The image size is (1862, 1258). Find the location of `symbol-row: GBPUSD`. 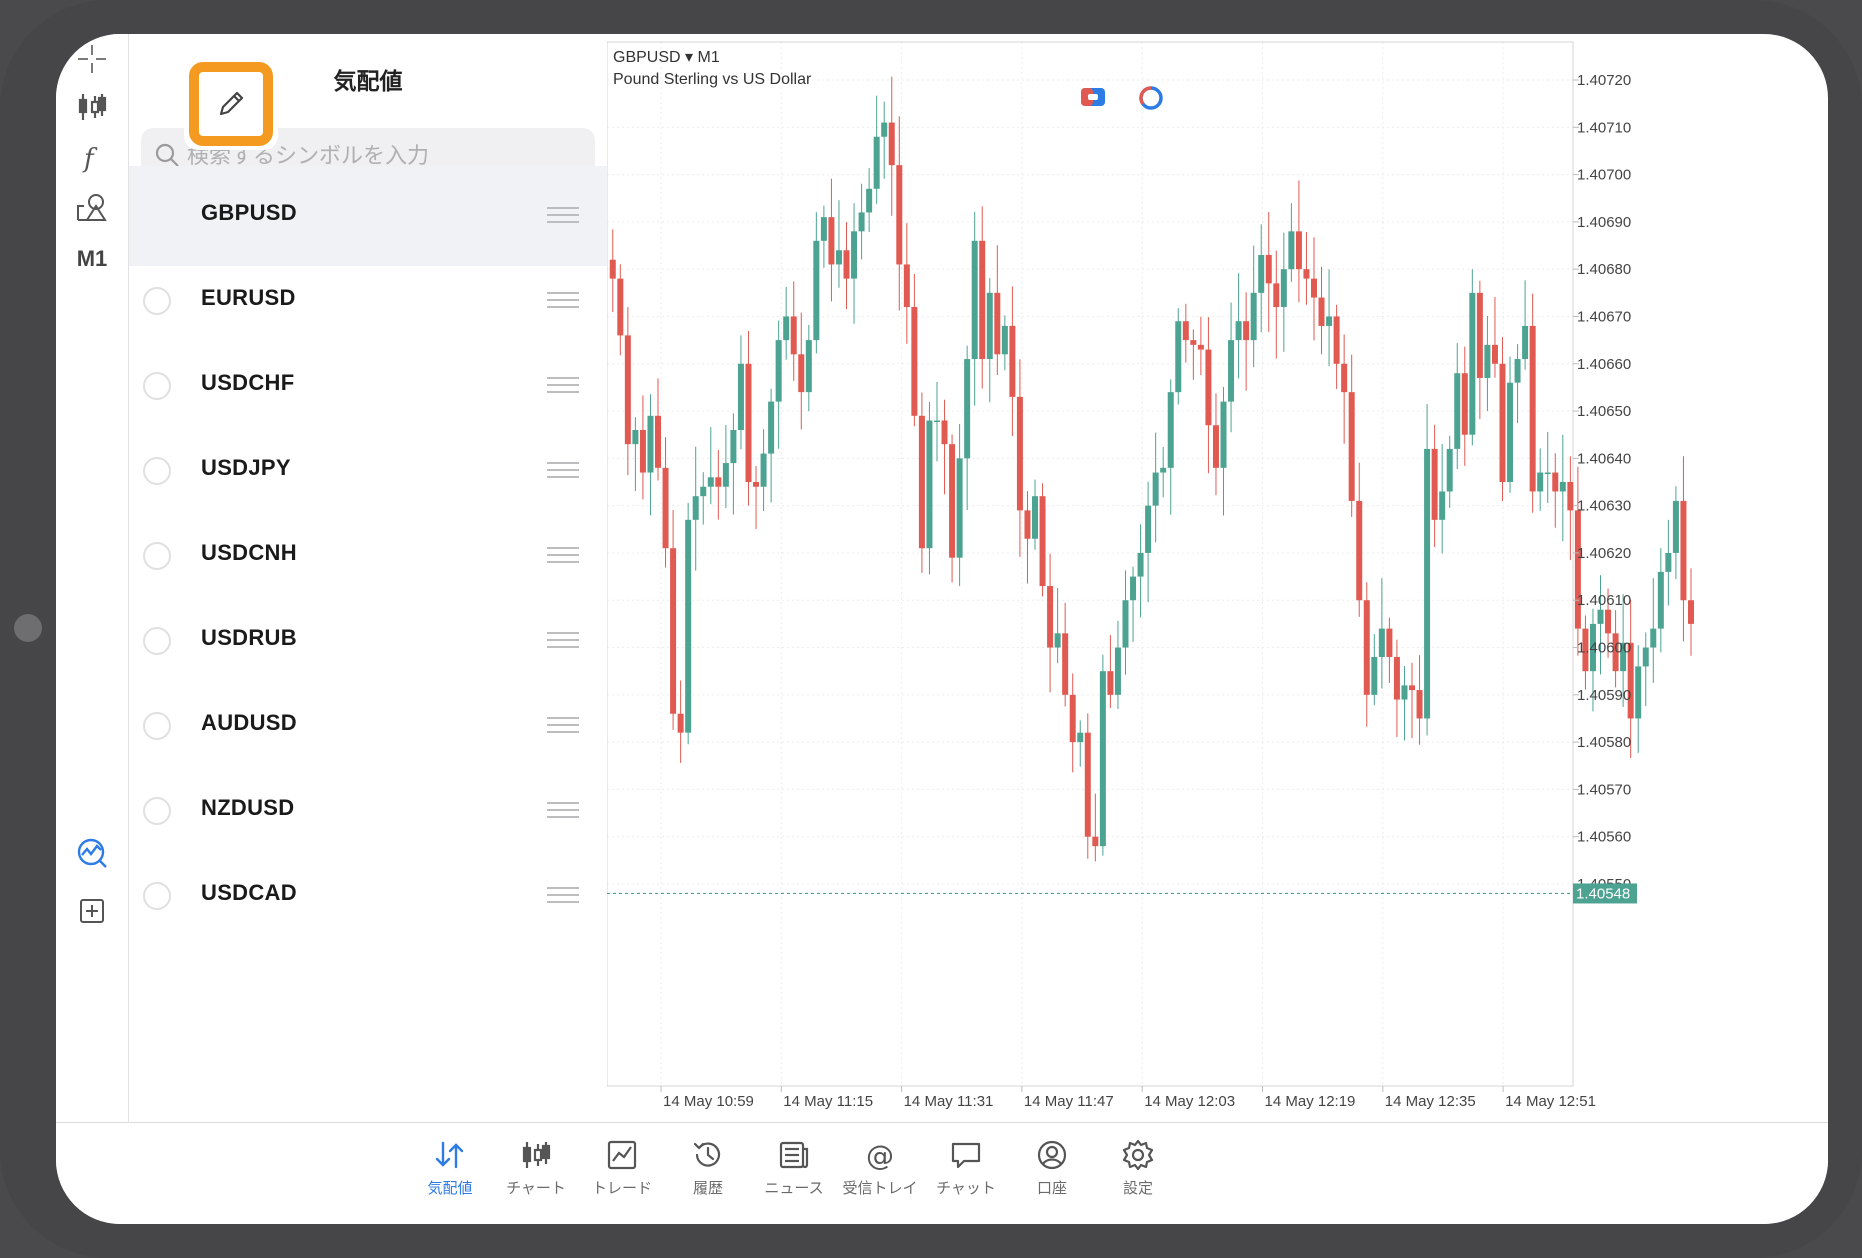

symbol-row: GBPUSD is located at coordinates (368, 216).